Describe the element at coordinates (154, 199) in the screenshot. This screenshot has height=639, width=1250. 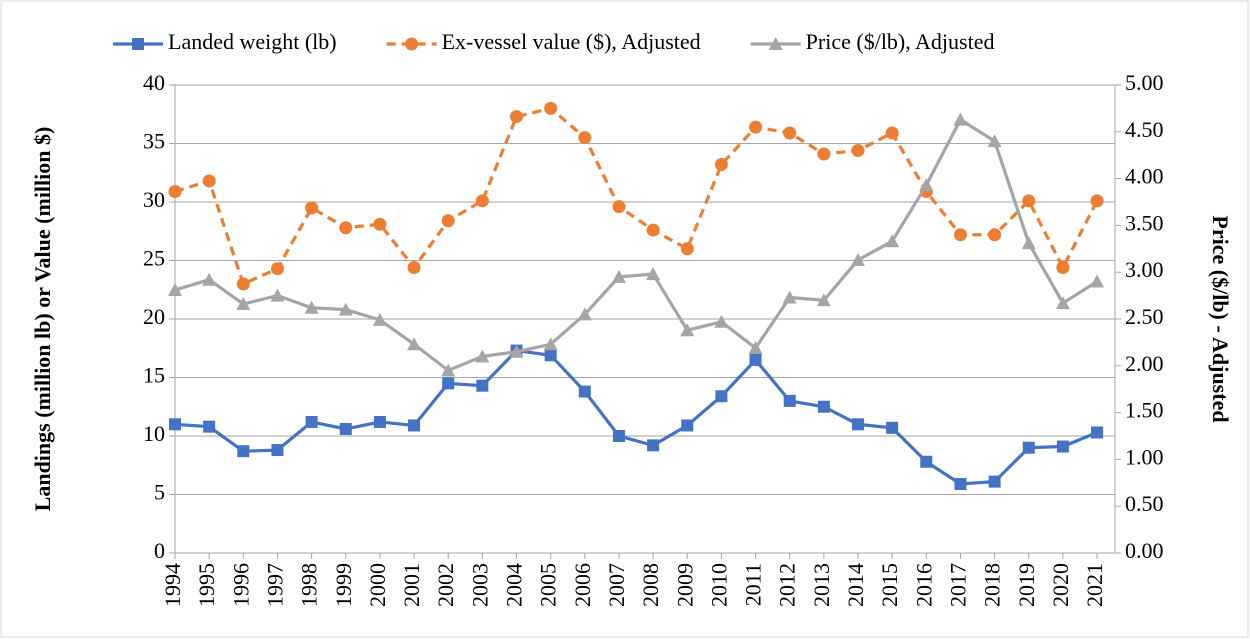
I see `y-tick-label: 30` at that location.